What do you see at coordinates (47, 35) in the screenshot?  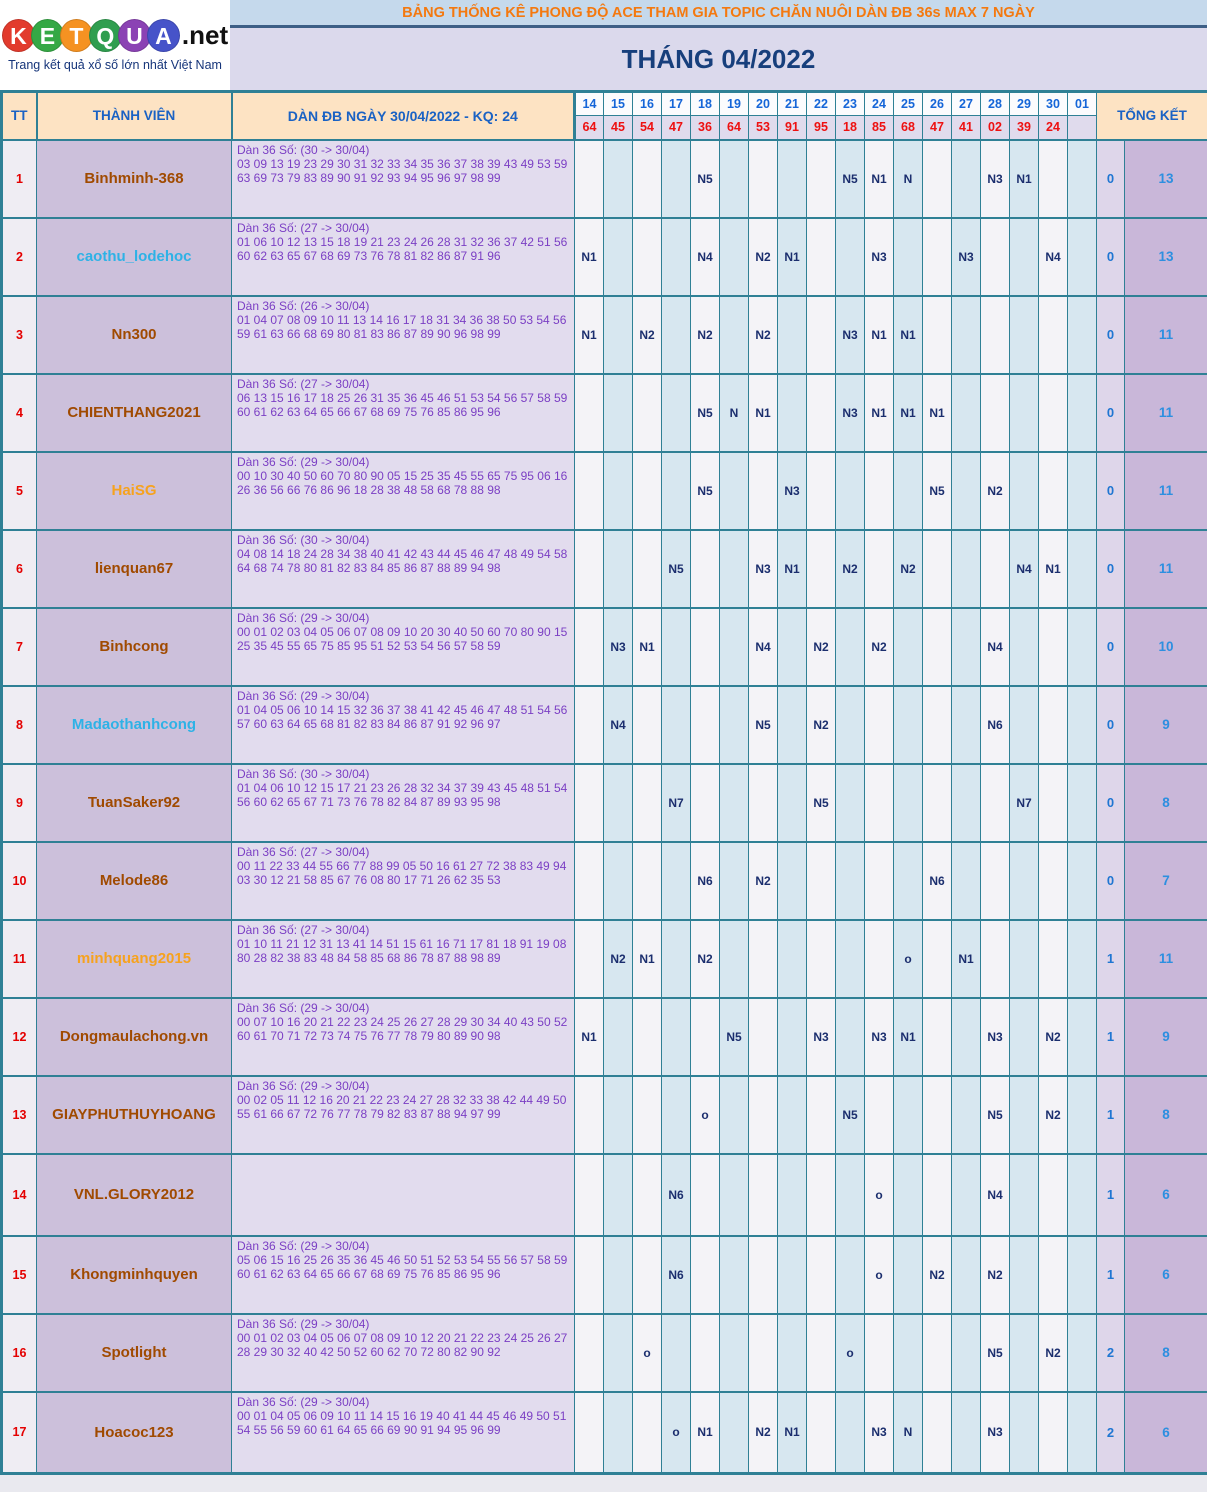 I see `logo-letter: E` at bounding box center [47, 35].